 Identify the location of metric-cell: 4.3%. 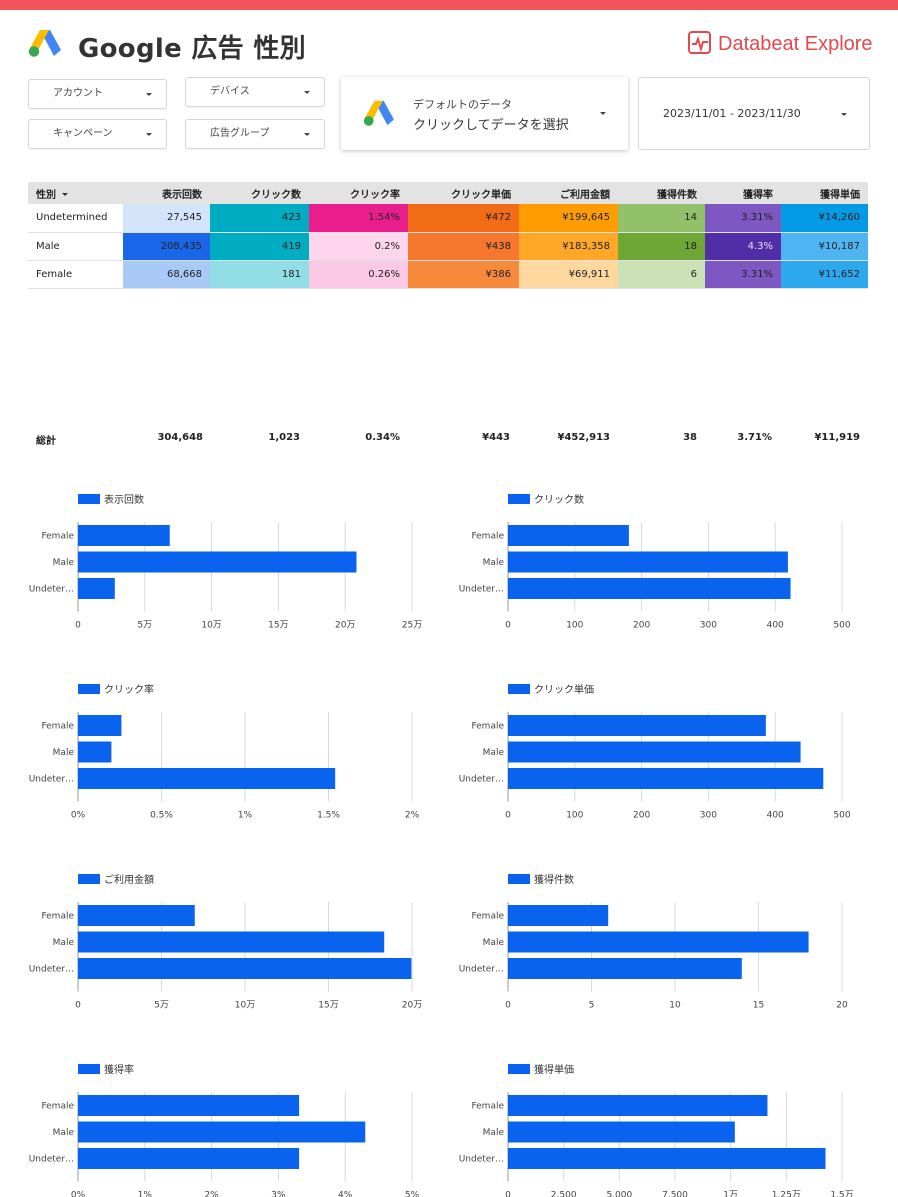
(743, 246).